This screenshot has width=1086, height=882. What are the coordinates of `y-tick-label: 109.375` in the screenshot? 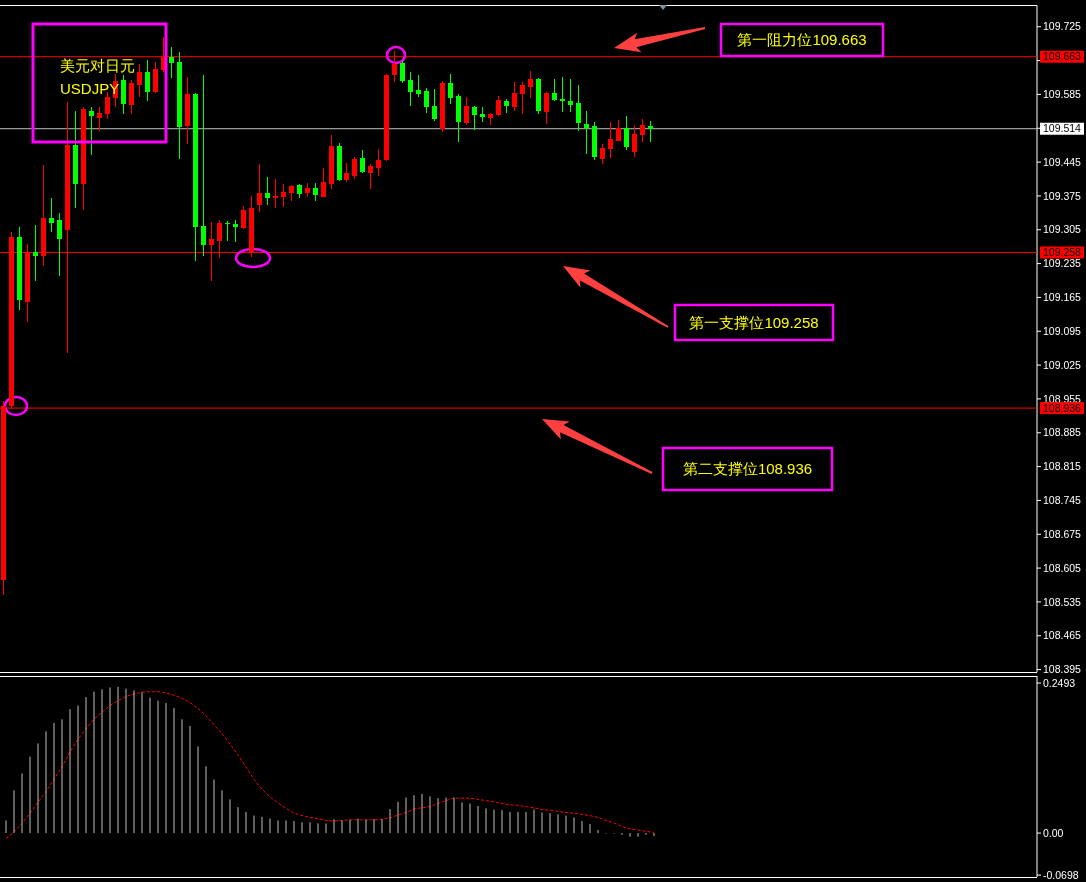 It's located at (1062, 195).